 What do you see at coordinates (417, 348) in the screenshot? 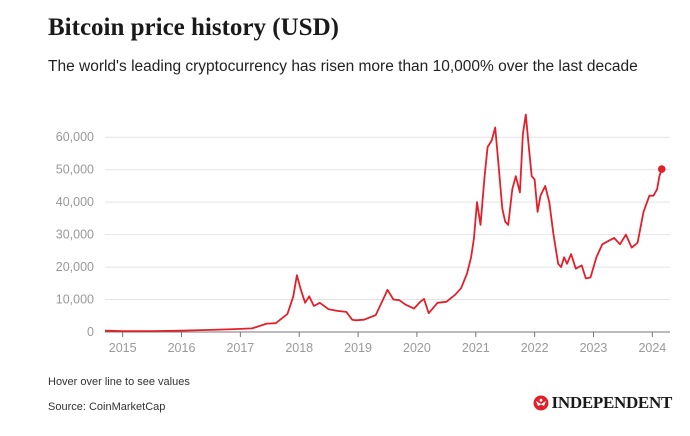
I see `x-tick-label: 2020` at bounding box center [417, 348].